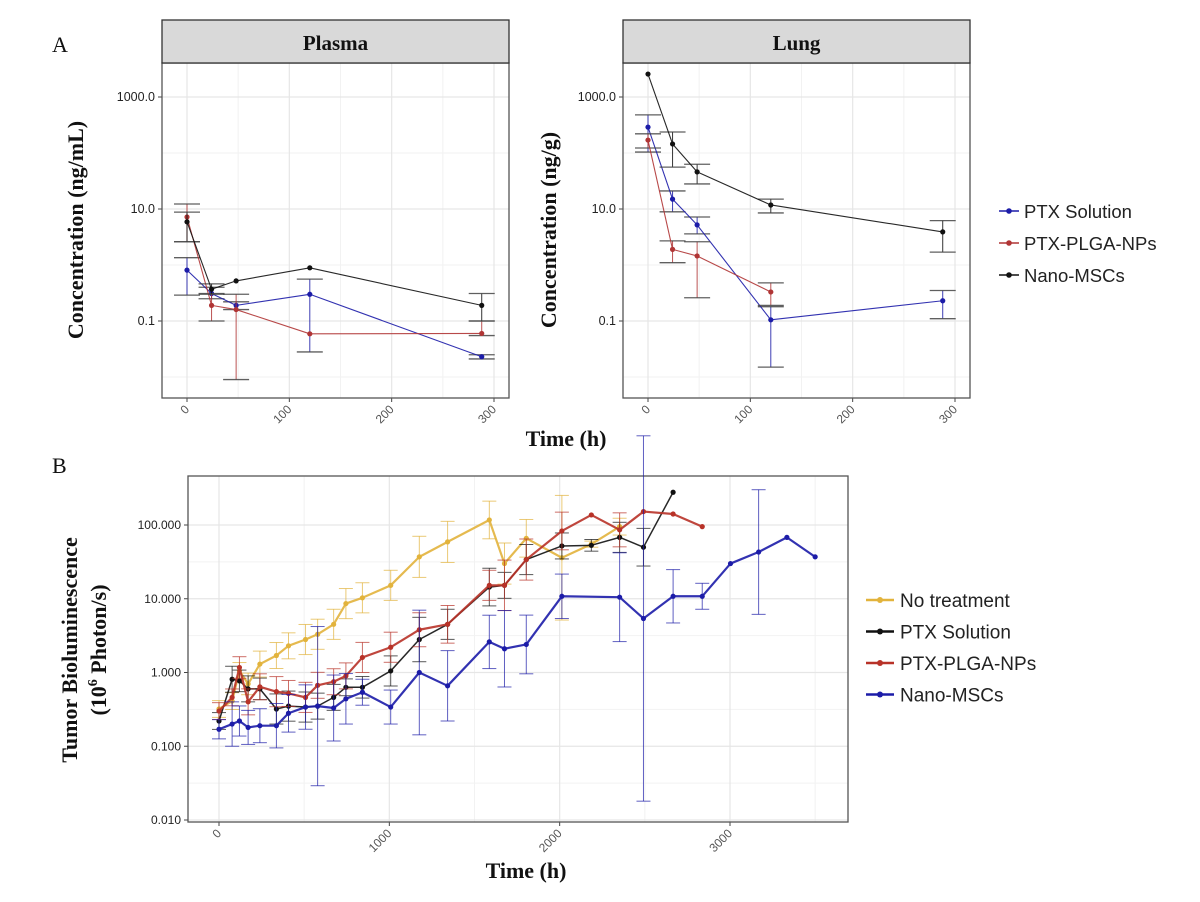  I want to click on y-tick-label: 1.000, so click(166, 673).